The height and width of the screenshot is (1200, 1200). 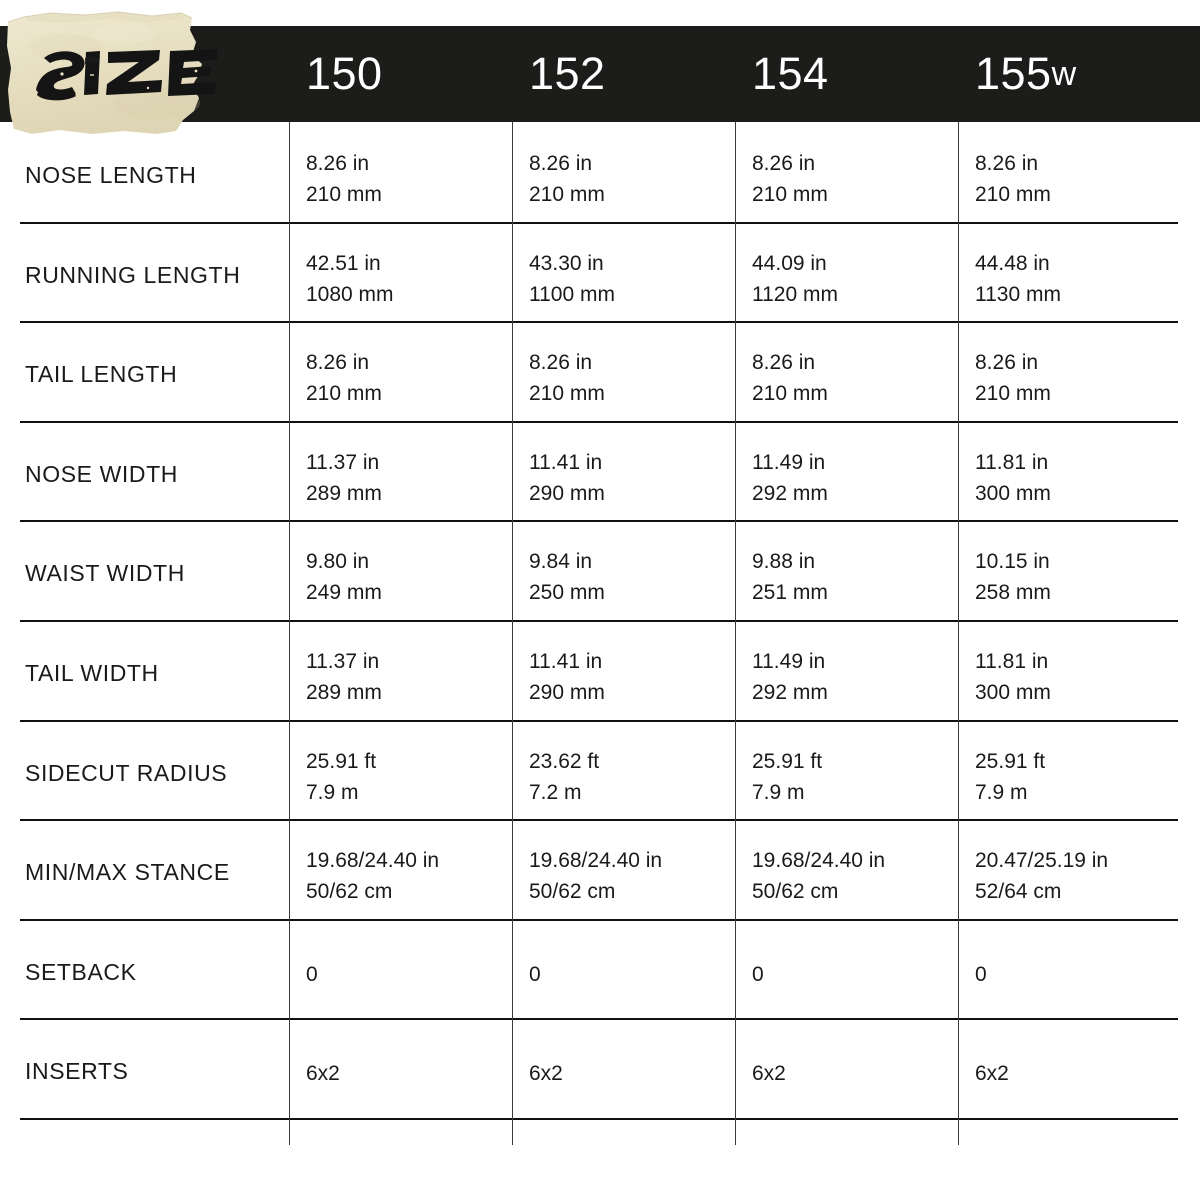 What do you see at coordinates (133, 274) in the screenshot?
I see `row-label-1: RUNNING LENGTH` at bounding box center [133, 274].